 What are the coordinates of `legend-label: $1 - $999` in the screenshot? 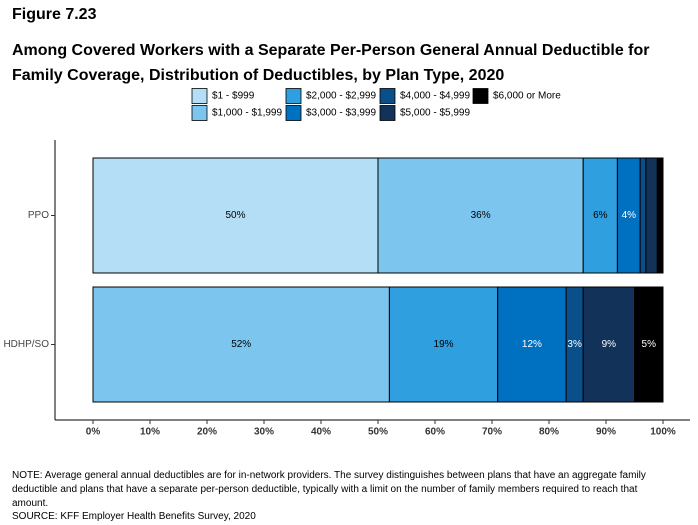 It's located at (233, 96).